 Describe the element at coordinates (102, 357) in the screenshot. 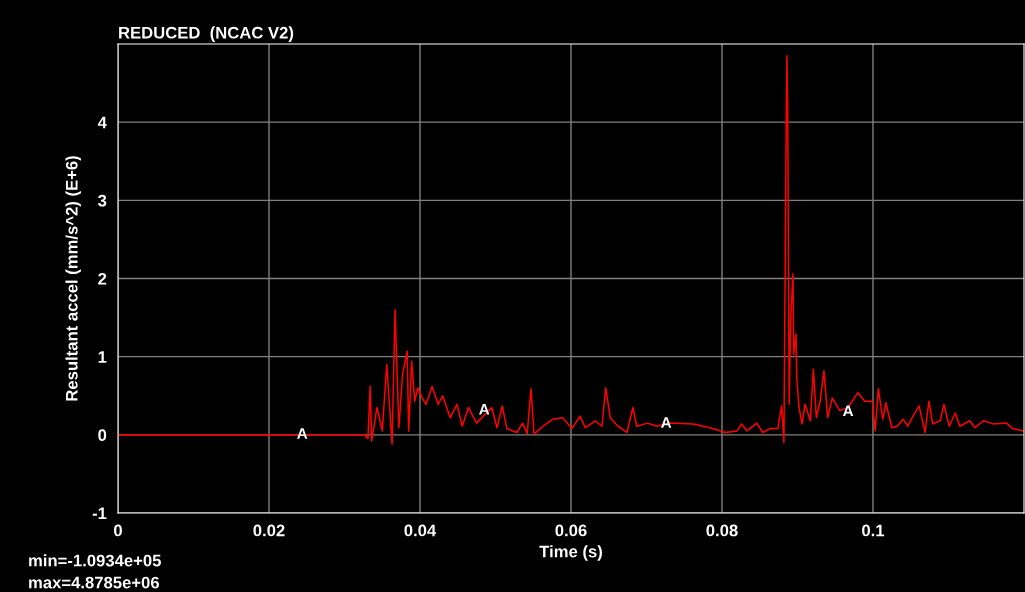

I see `y-tick-label: 1` at that location.